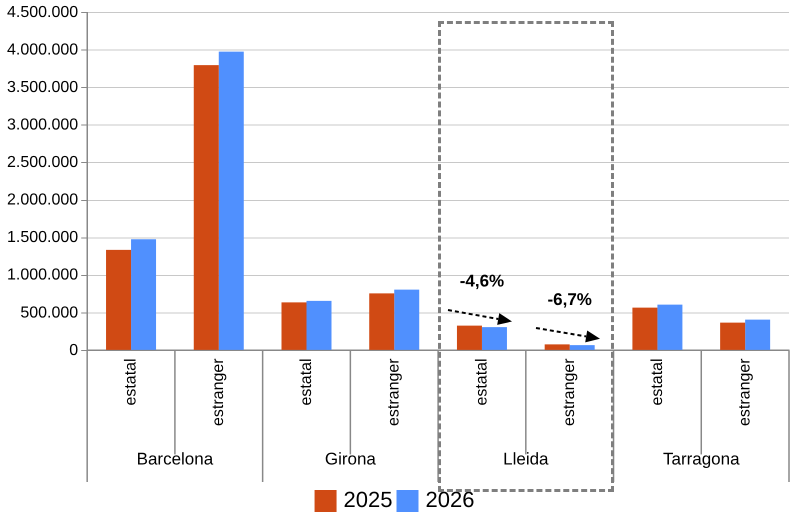  Describe the element at coordinates (350, 459) in the screenshot. I see `text: Girona` at that location.